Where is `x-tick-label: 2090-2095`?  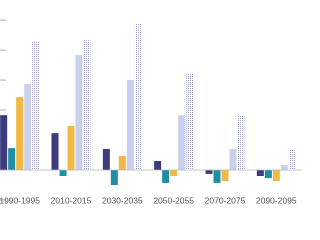 x-tick-label: 2090-2095 is located at coordinates (276, 200).